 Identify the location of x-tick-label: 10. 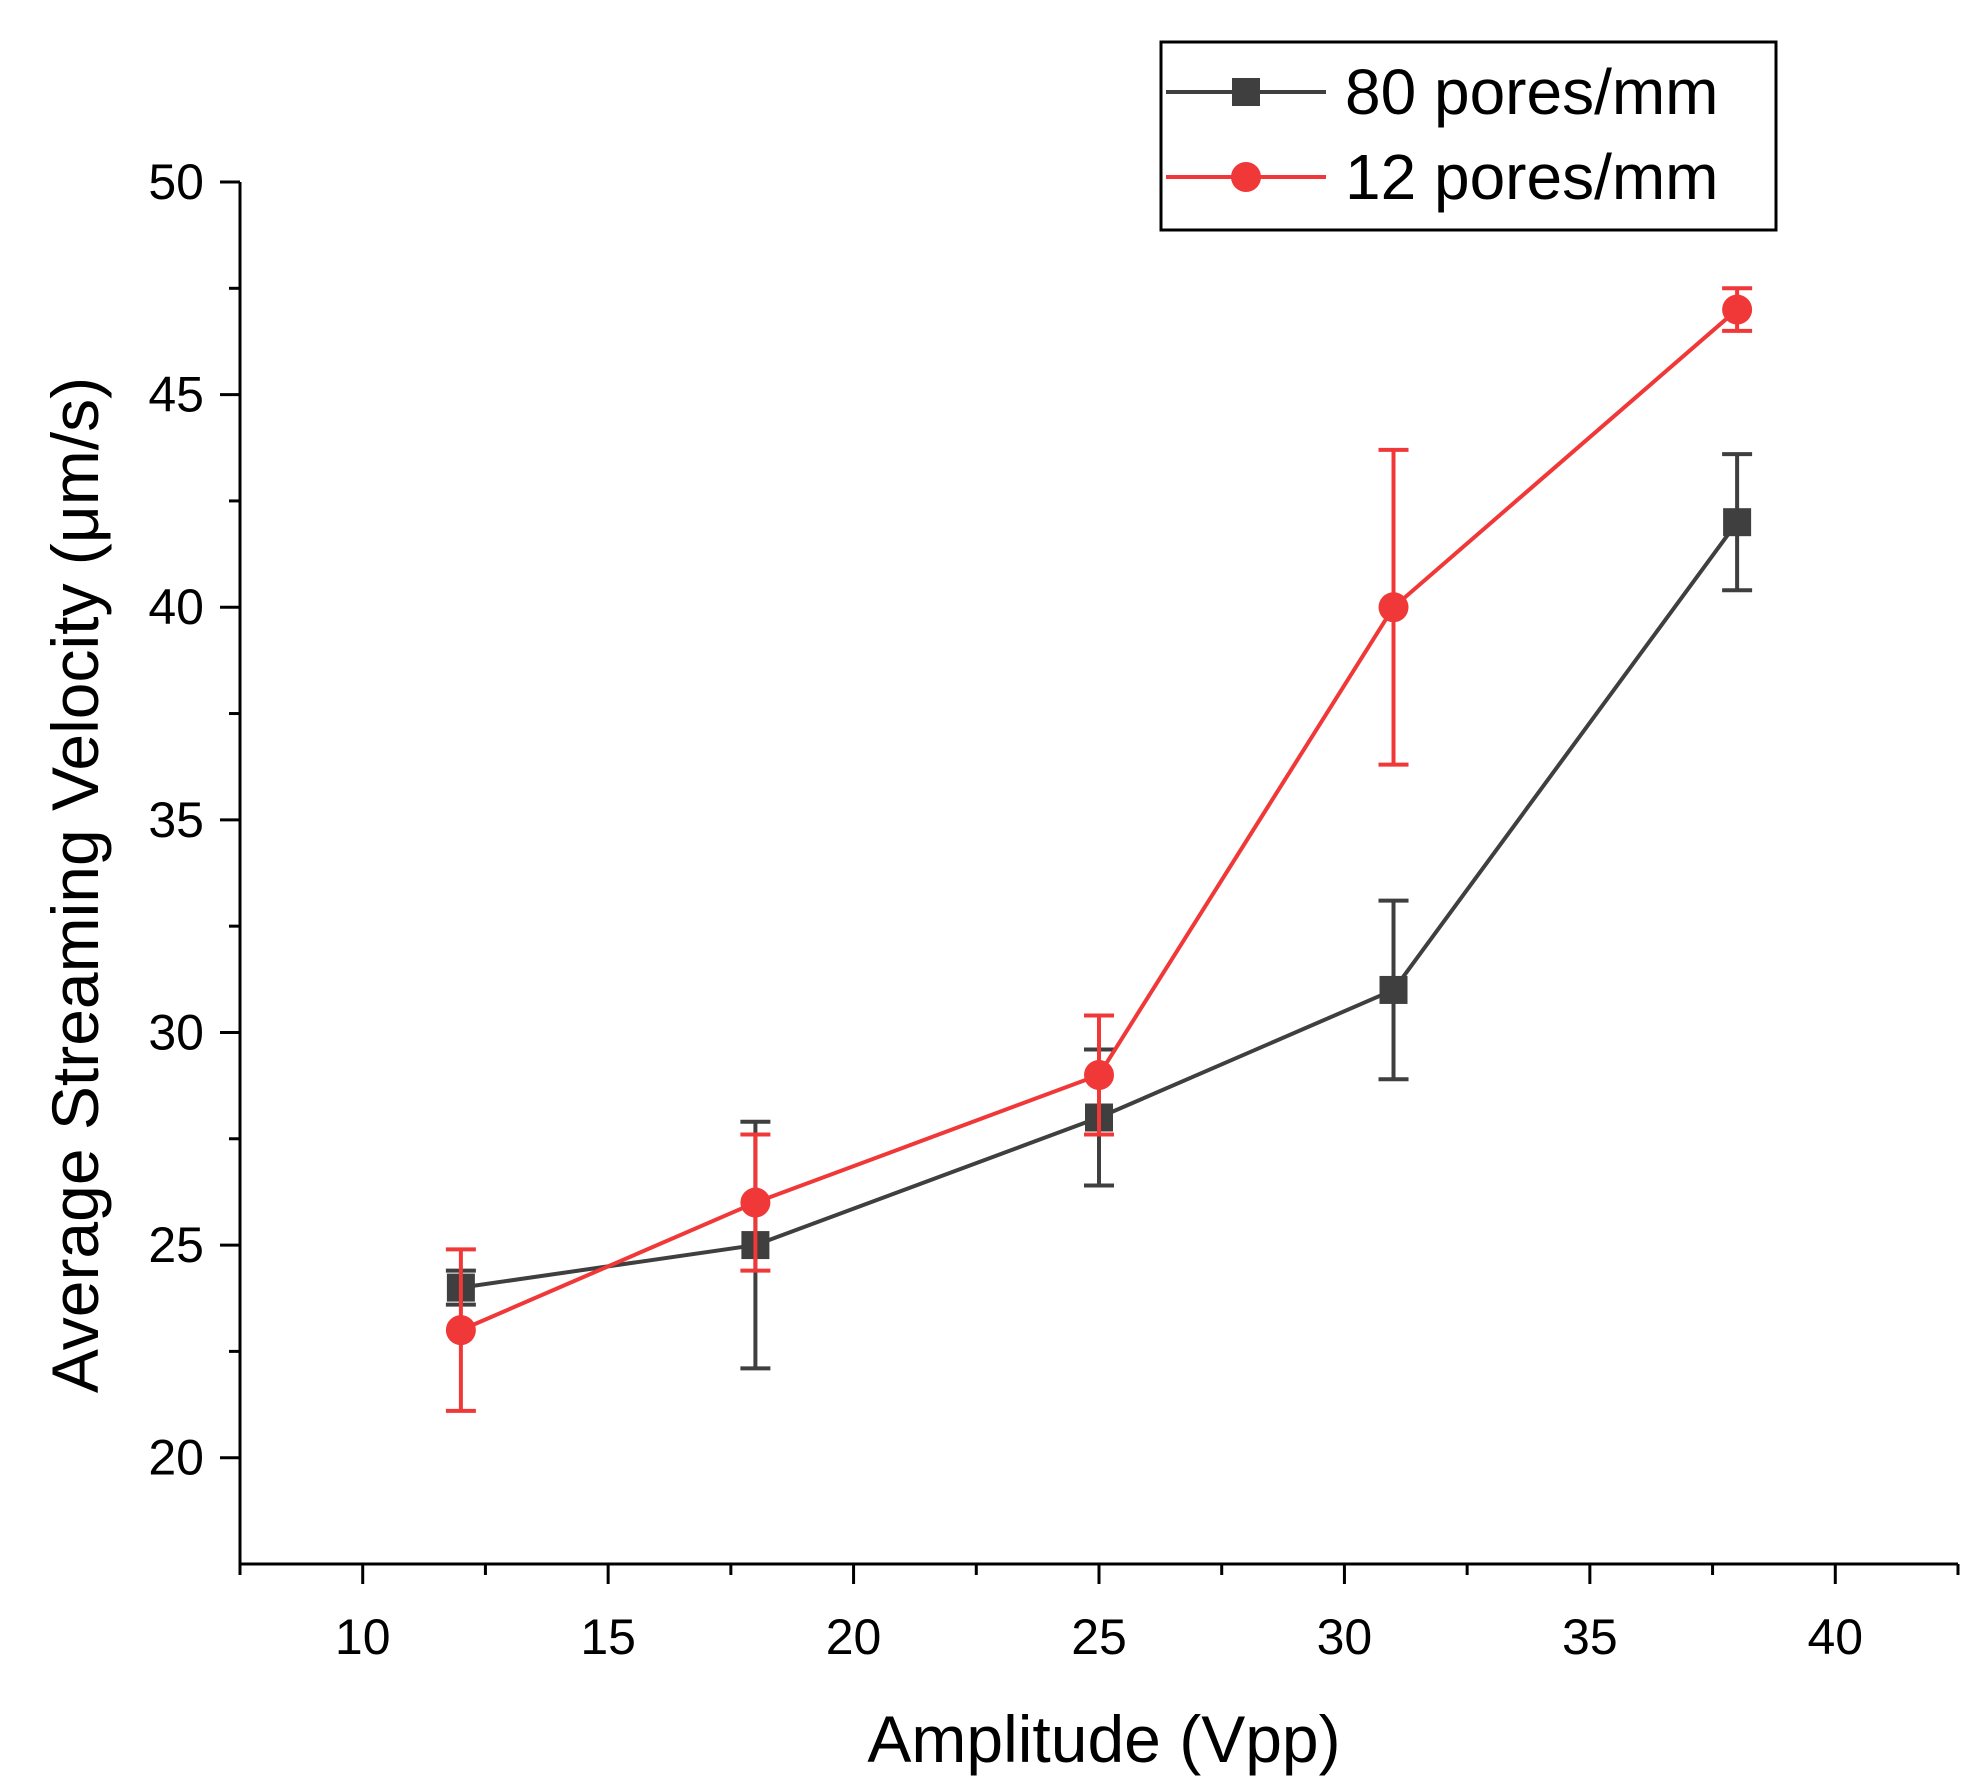
(363, 1637).